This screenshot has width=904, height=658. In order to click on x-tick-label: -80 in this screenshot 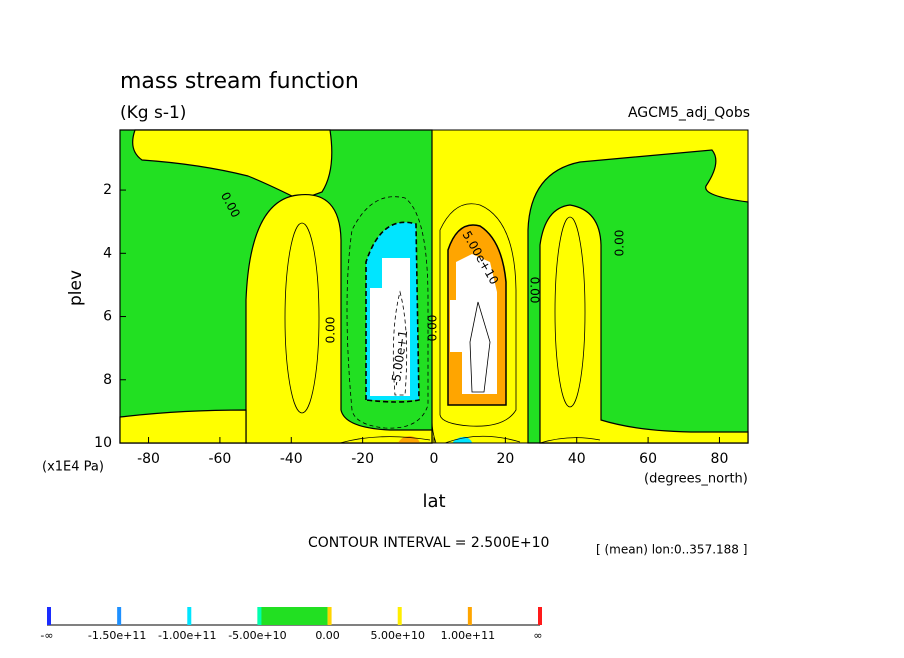, I will do `click(148, 459)`.